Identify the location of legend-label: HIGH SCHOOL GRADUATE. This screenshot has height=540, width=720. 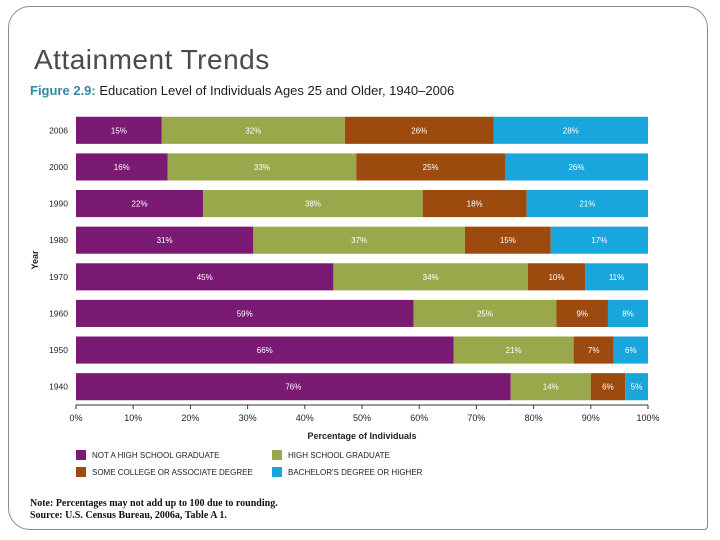
(339, 455).